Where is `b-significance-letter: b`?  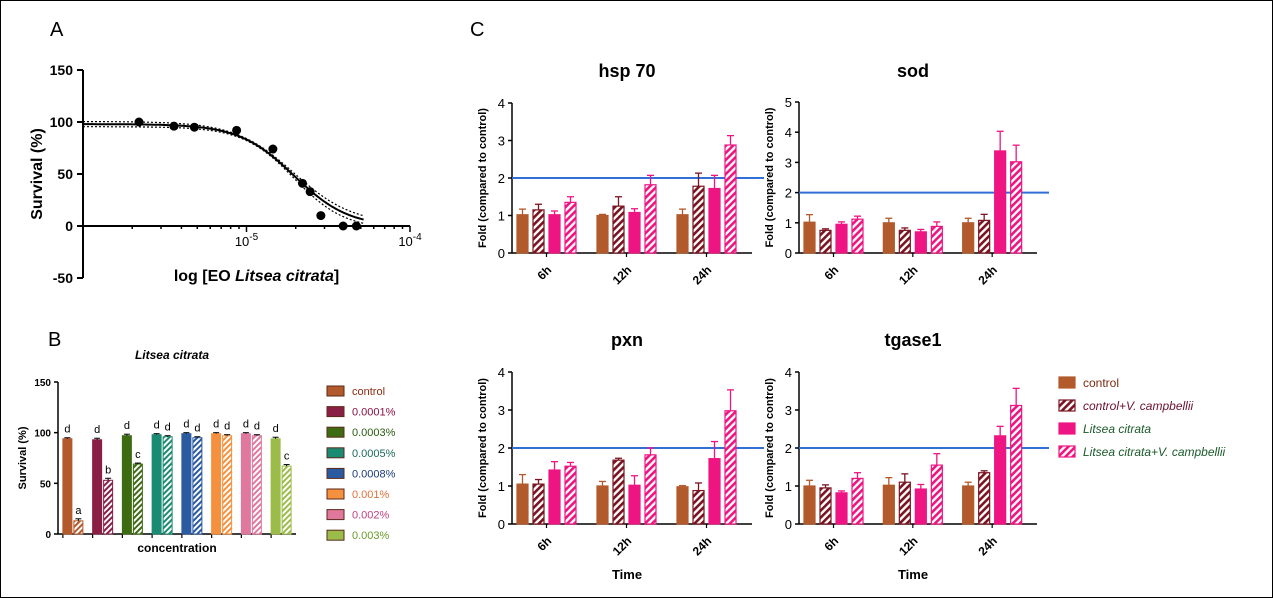
b-significance-letter: b is located at coordinates (108, 470).